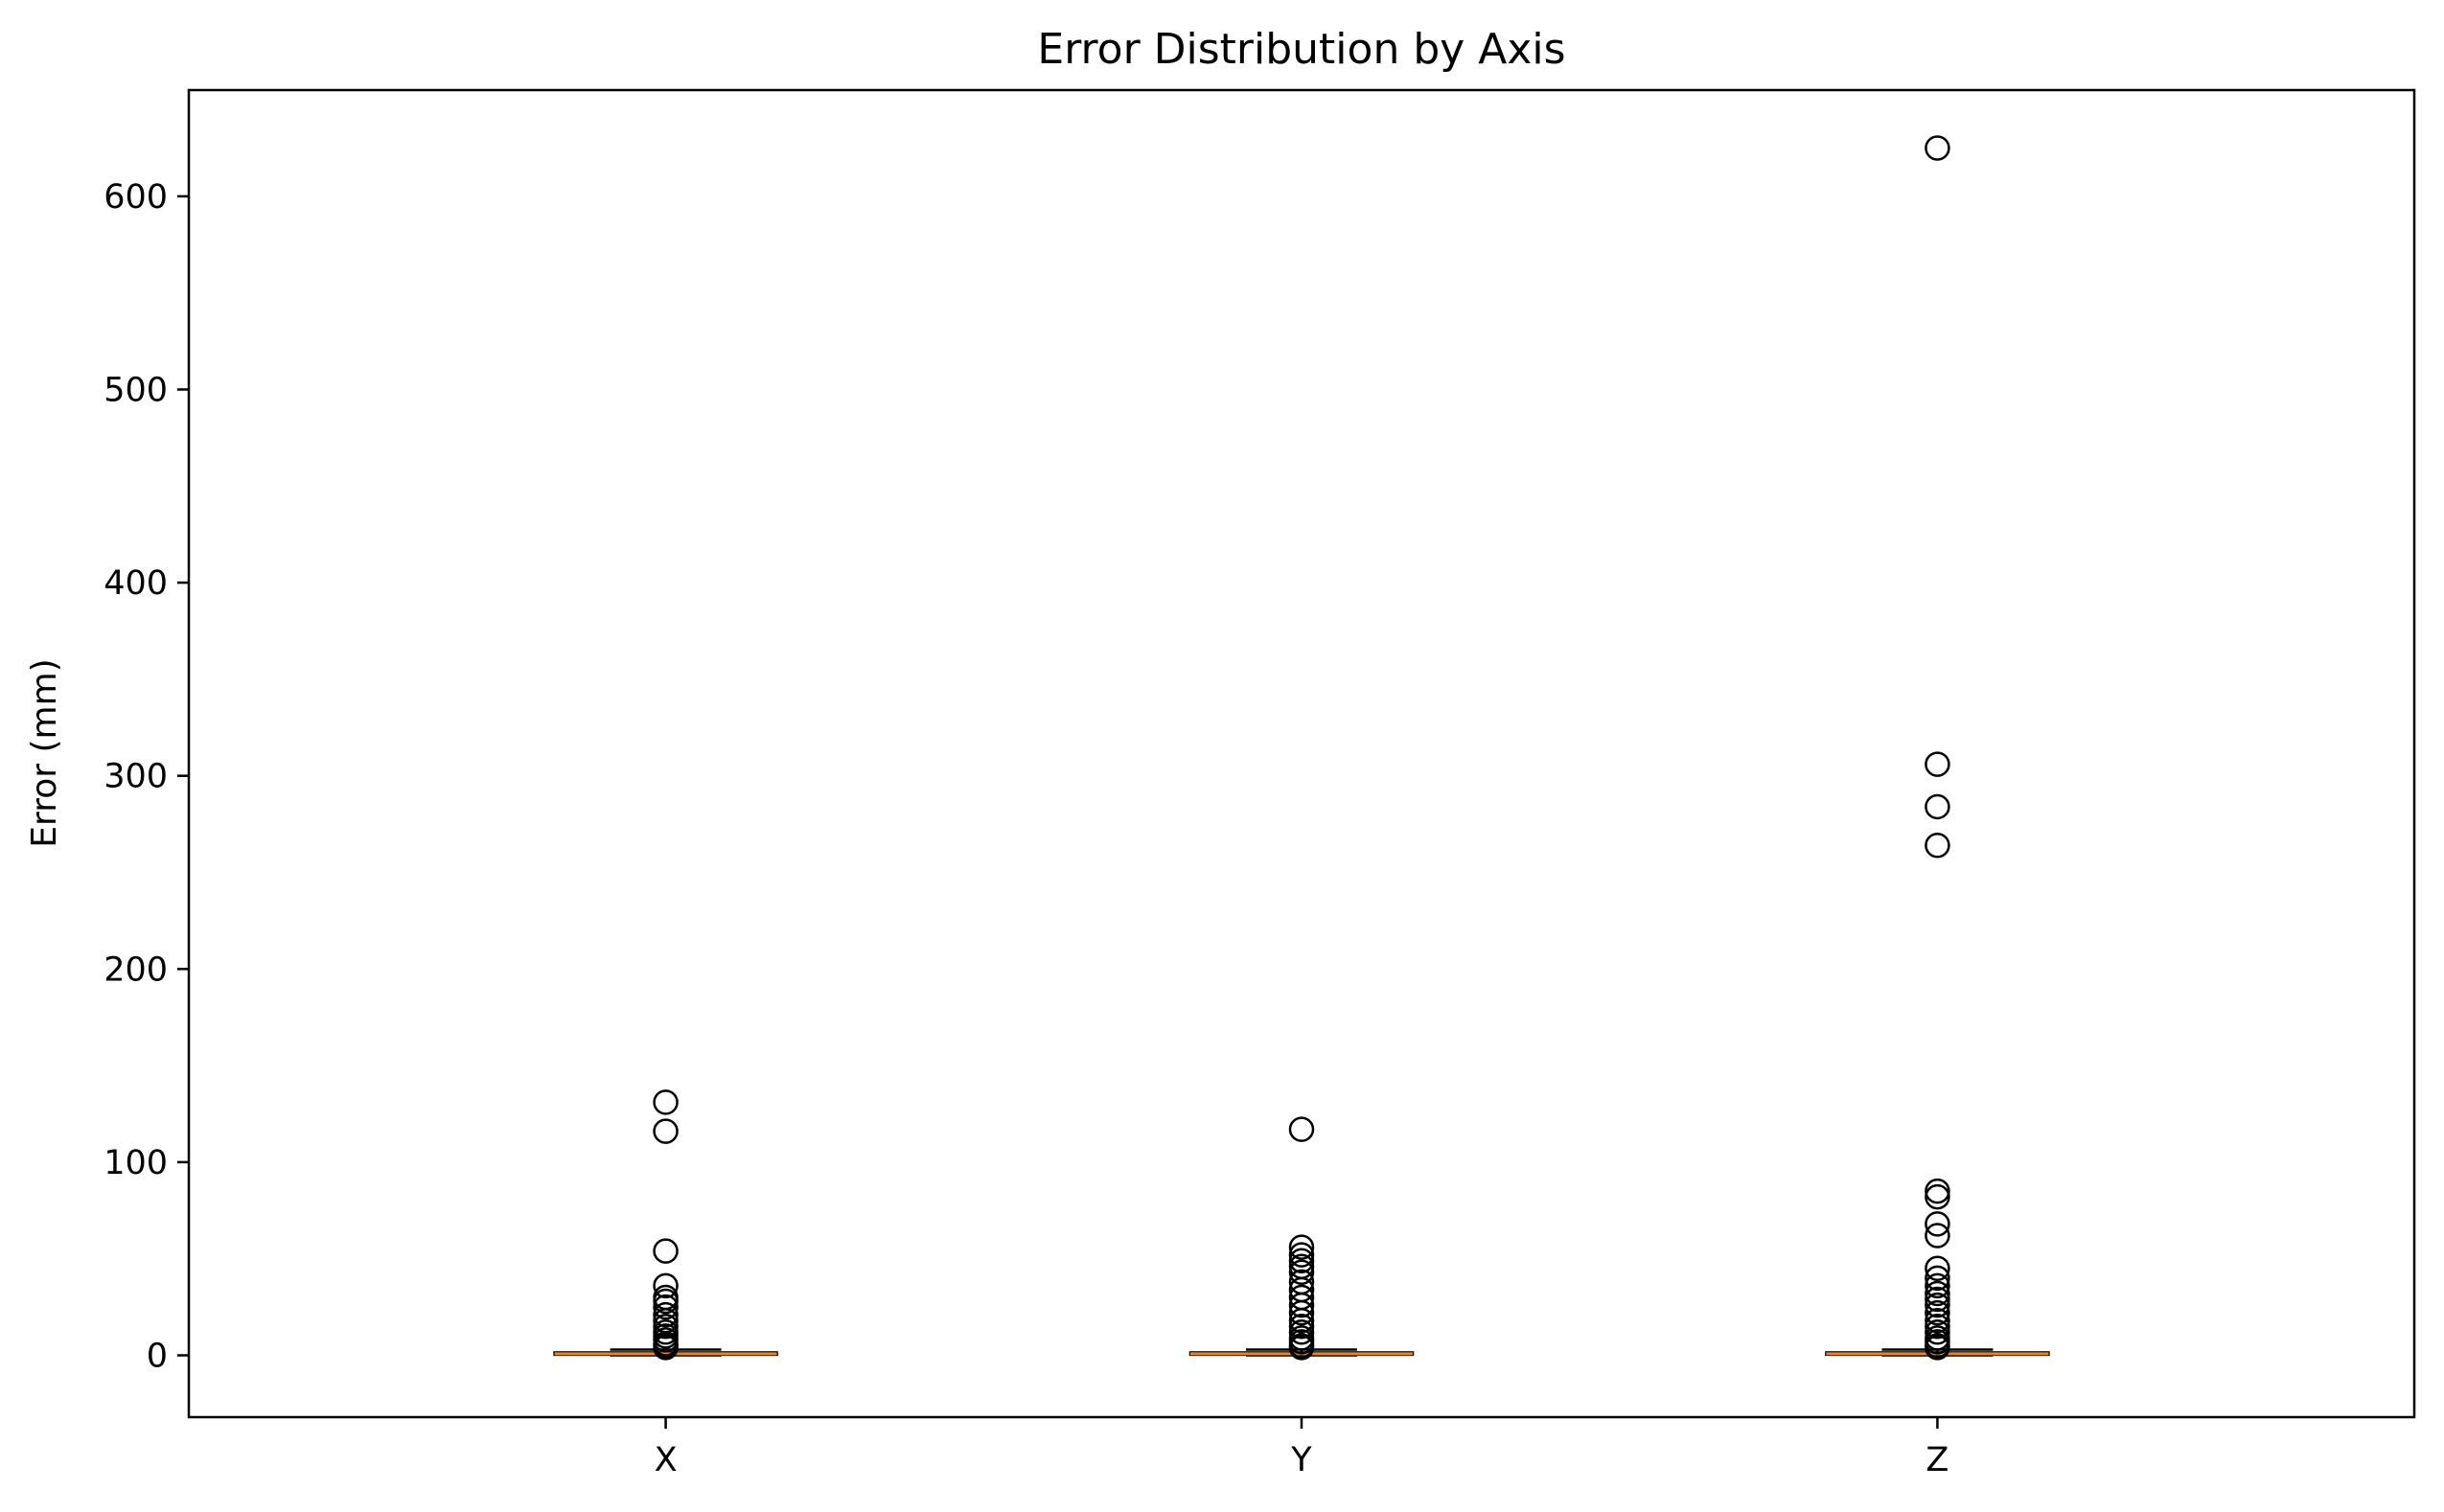 The image size is (2444, 1512). Describe the element at coordinates (665, 1225) in the screenshot. I see `box-group-x` at that location.